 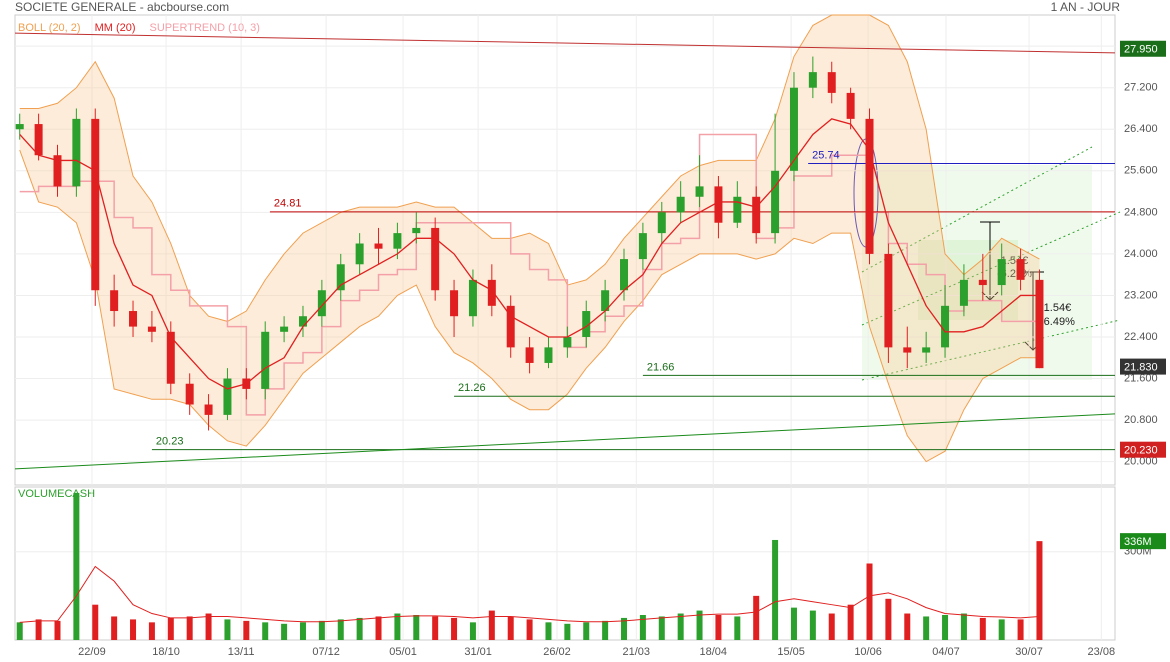 What do you see at coordinates (1141, 367) in the screenshot?
I see `price-tag-label: 21.830` at bounding box center [1141, 367].